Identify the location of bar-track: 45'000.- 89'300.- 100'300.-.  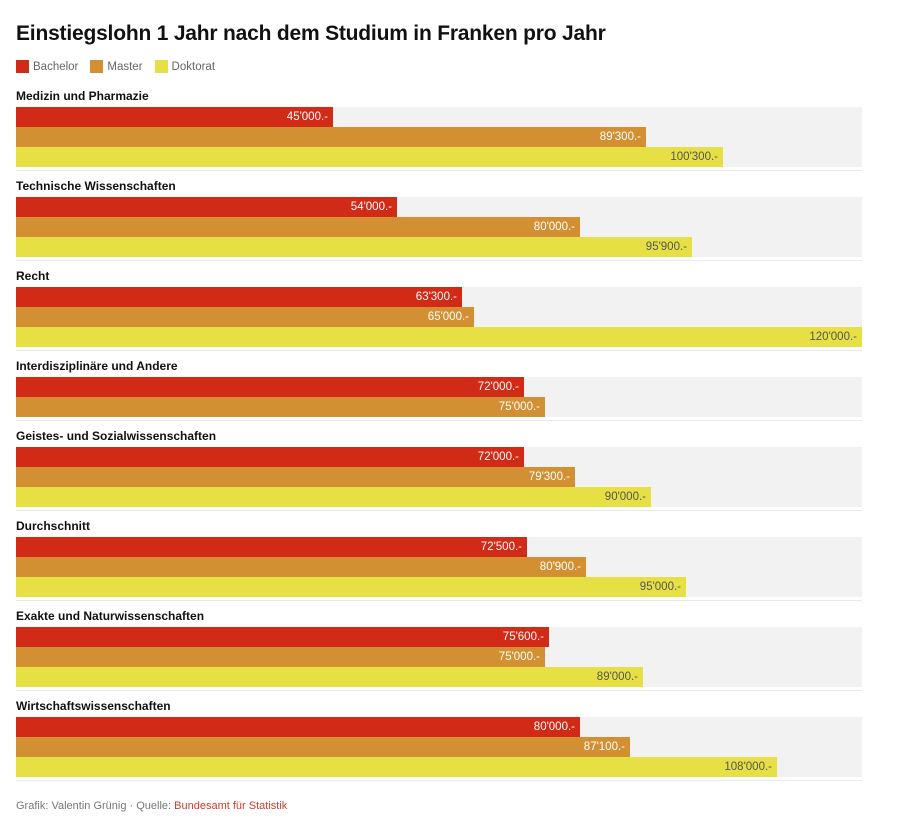
(439, 137).